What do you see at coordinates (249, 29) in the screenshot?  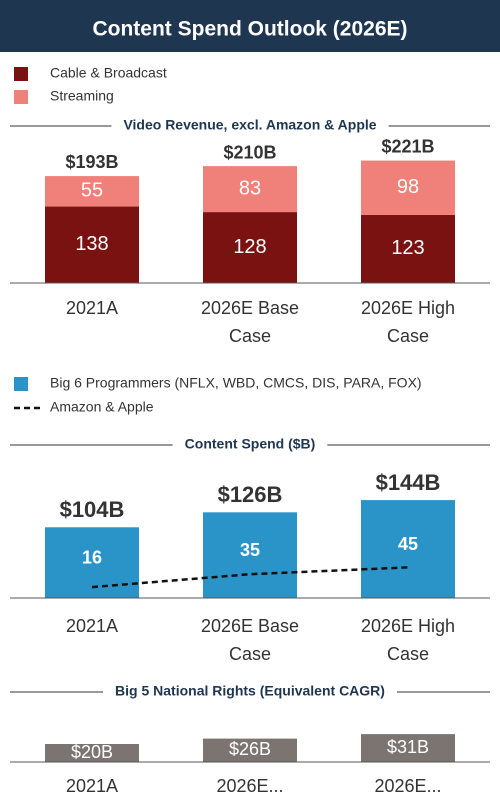 I see `header-title: Content Spend Outlook (2026E)` at bounding box center [249, 29].